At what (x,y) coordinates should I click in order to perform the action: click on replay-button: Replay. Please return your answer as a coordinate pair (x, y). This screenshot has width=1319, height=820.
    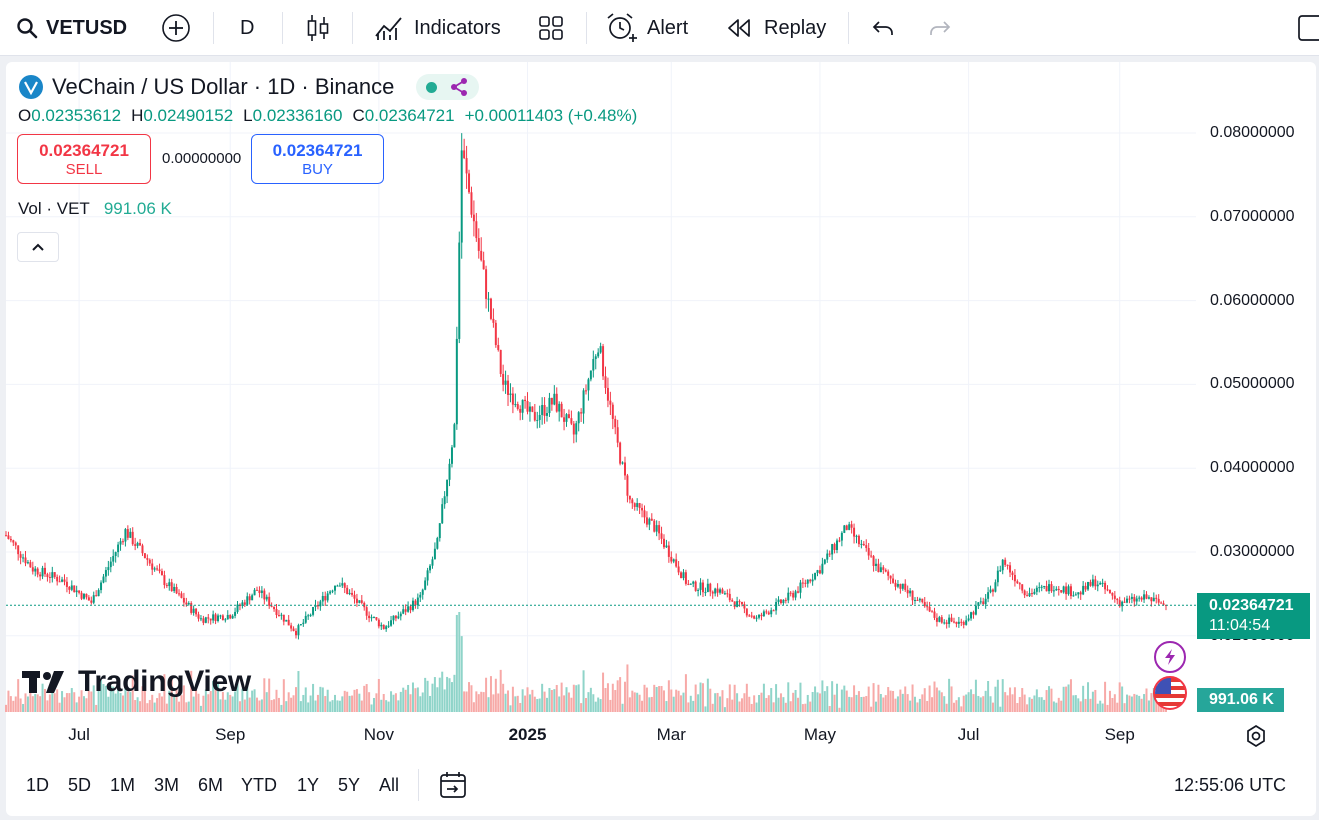
    Looking at the image, I should click on (776, 28).